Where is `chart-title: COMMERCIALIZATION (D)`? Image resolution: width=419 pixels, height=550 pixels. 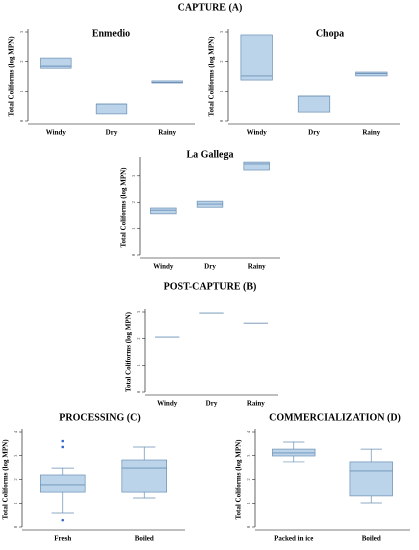
chart-title: COMMERCIALIZATION (D) is located at coordinates (335, 417).